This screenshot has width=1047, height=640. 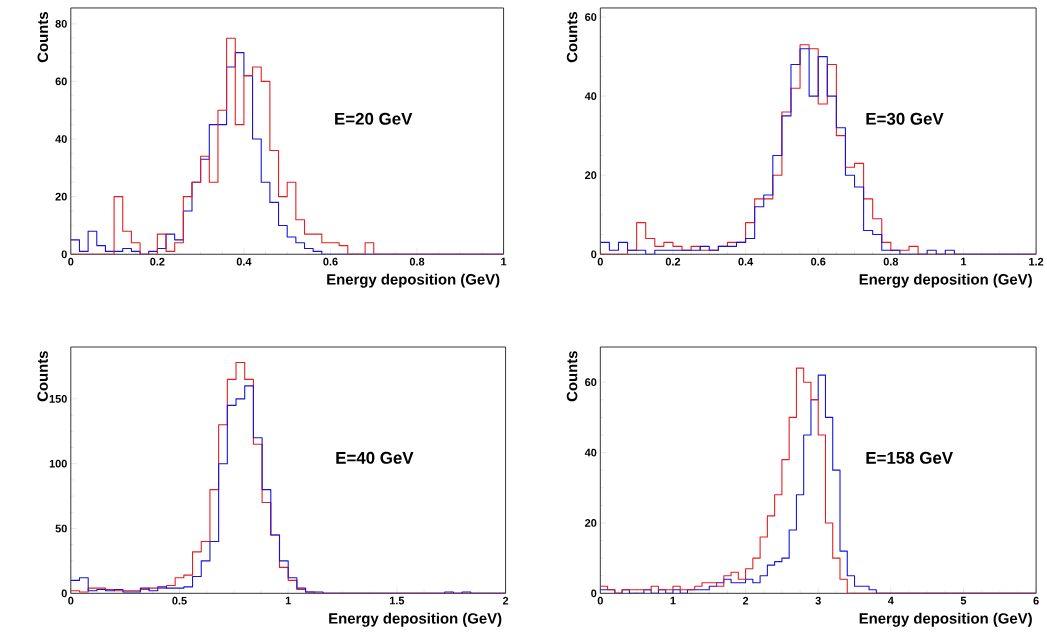 I want to click on x-tick-label: 1.2, so click(x=1036, y=261).